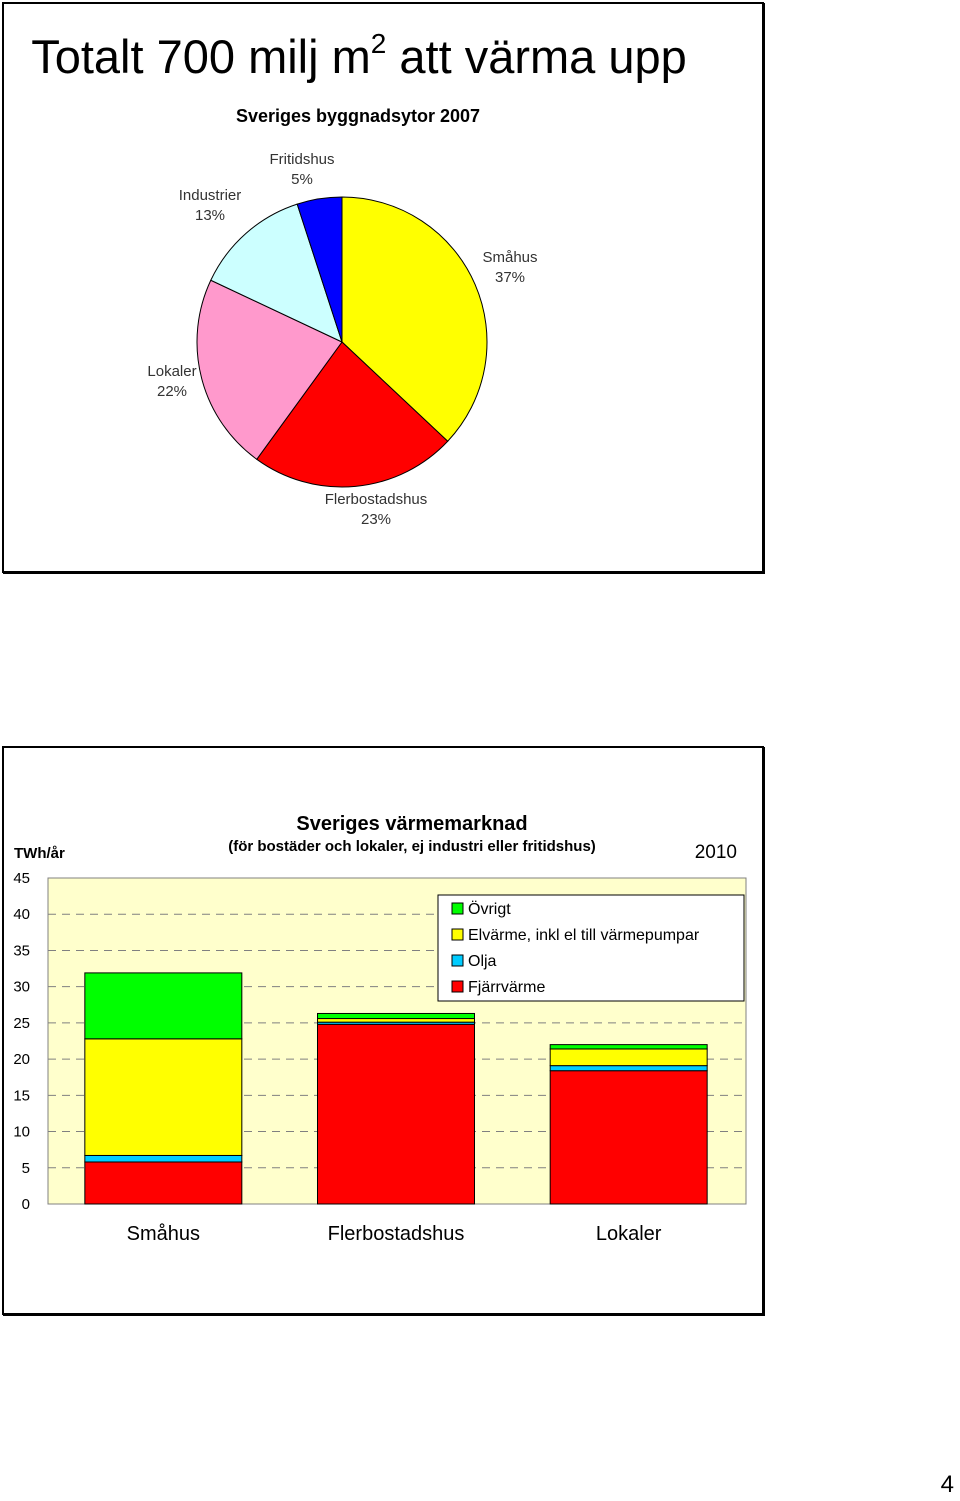 Image resolution: width=960 pixels, height=1501 pixels. What do you see at coordinates (536, 56) in the screenshot?
I see `title-text-rest: att värma upp` at bounding box center [536, 56].